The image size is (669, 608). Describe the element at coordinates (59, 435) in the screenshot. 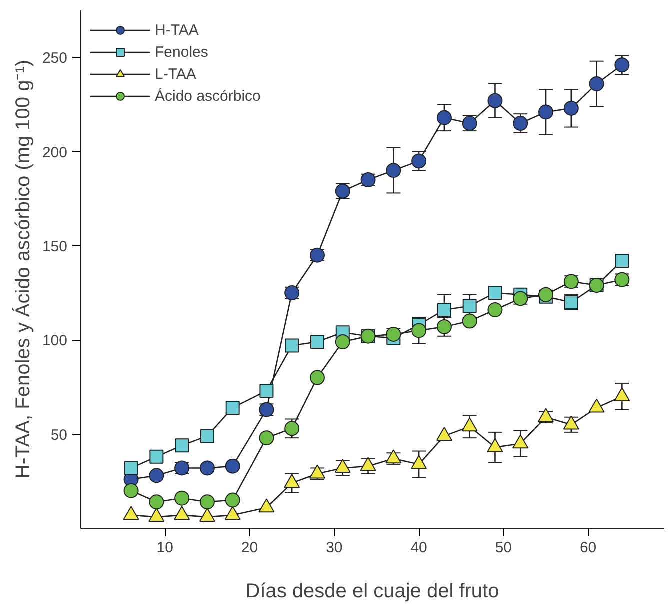

I see `y-tick-label: 50` at that location.